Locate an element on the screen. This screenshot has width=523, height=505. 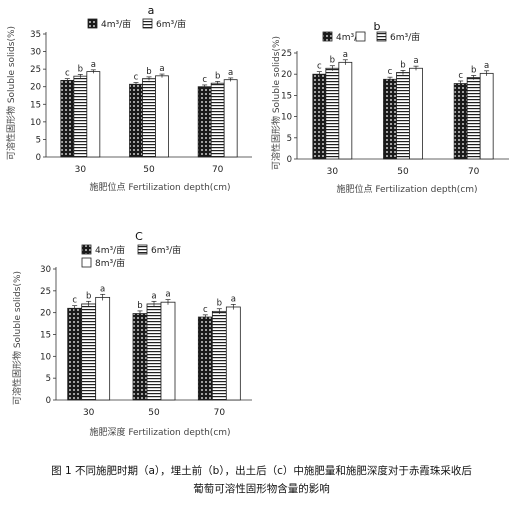
panel-label: C is located at coordinates (139, 236).